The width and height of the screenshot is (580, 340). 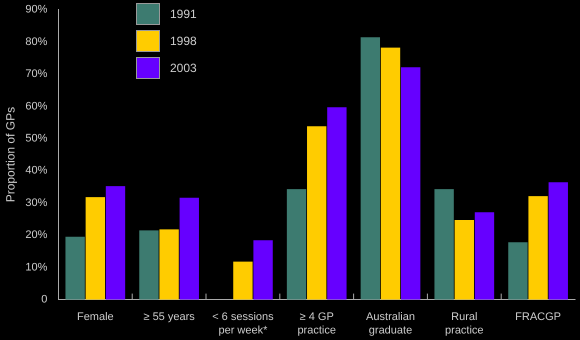 I want to click on y-tick-label: 50%, so click(x=36, y=138).